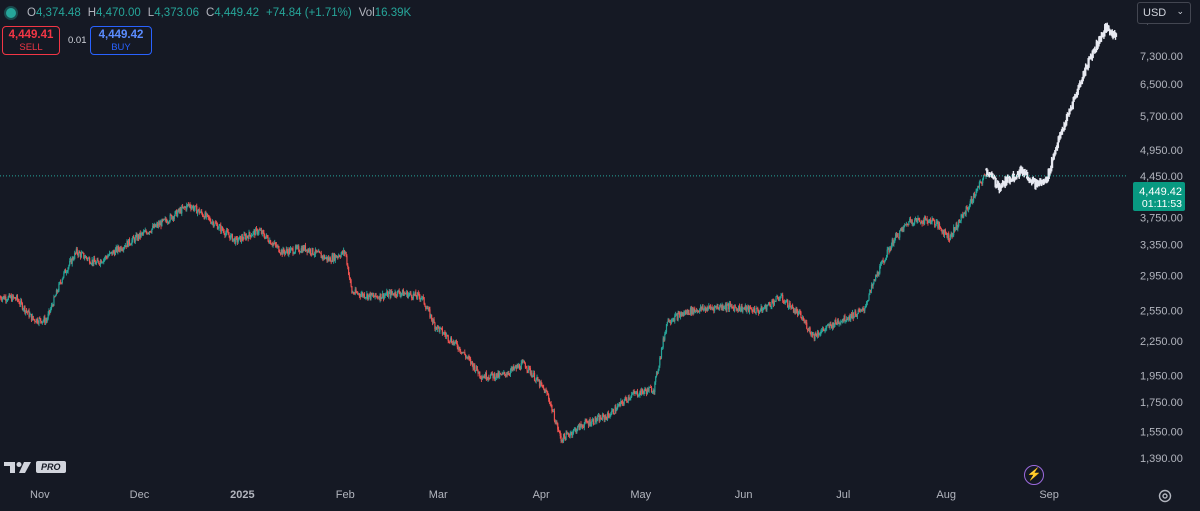 Image resolution: width=1200 pixels, height=511 pixels. What do you see at coordinates (31, 40) in the screenshot?
I see `sell-button: 4,449.41 SELL` at bounding box center [31, 40].